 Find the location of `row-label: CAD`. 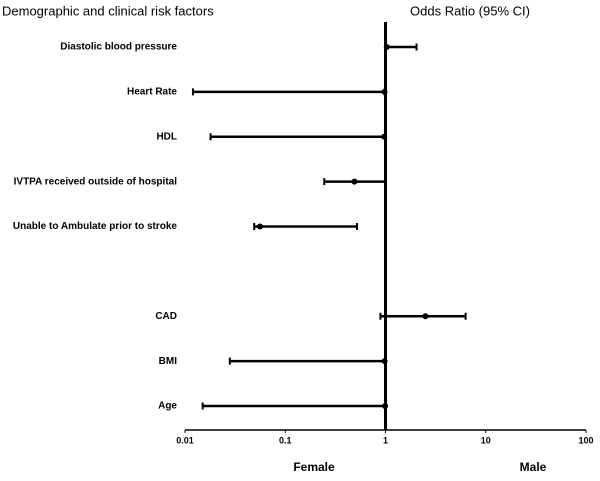

row-label: CAD is located at coordinates (166, 316).